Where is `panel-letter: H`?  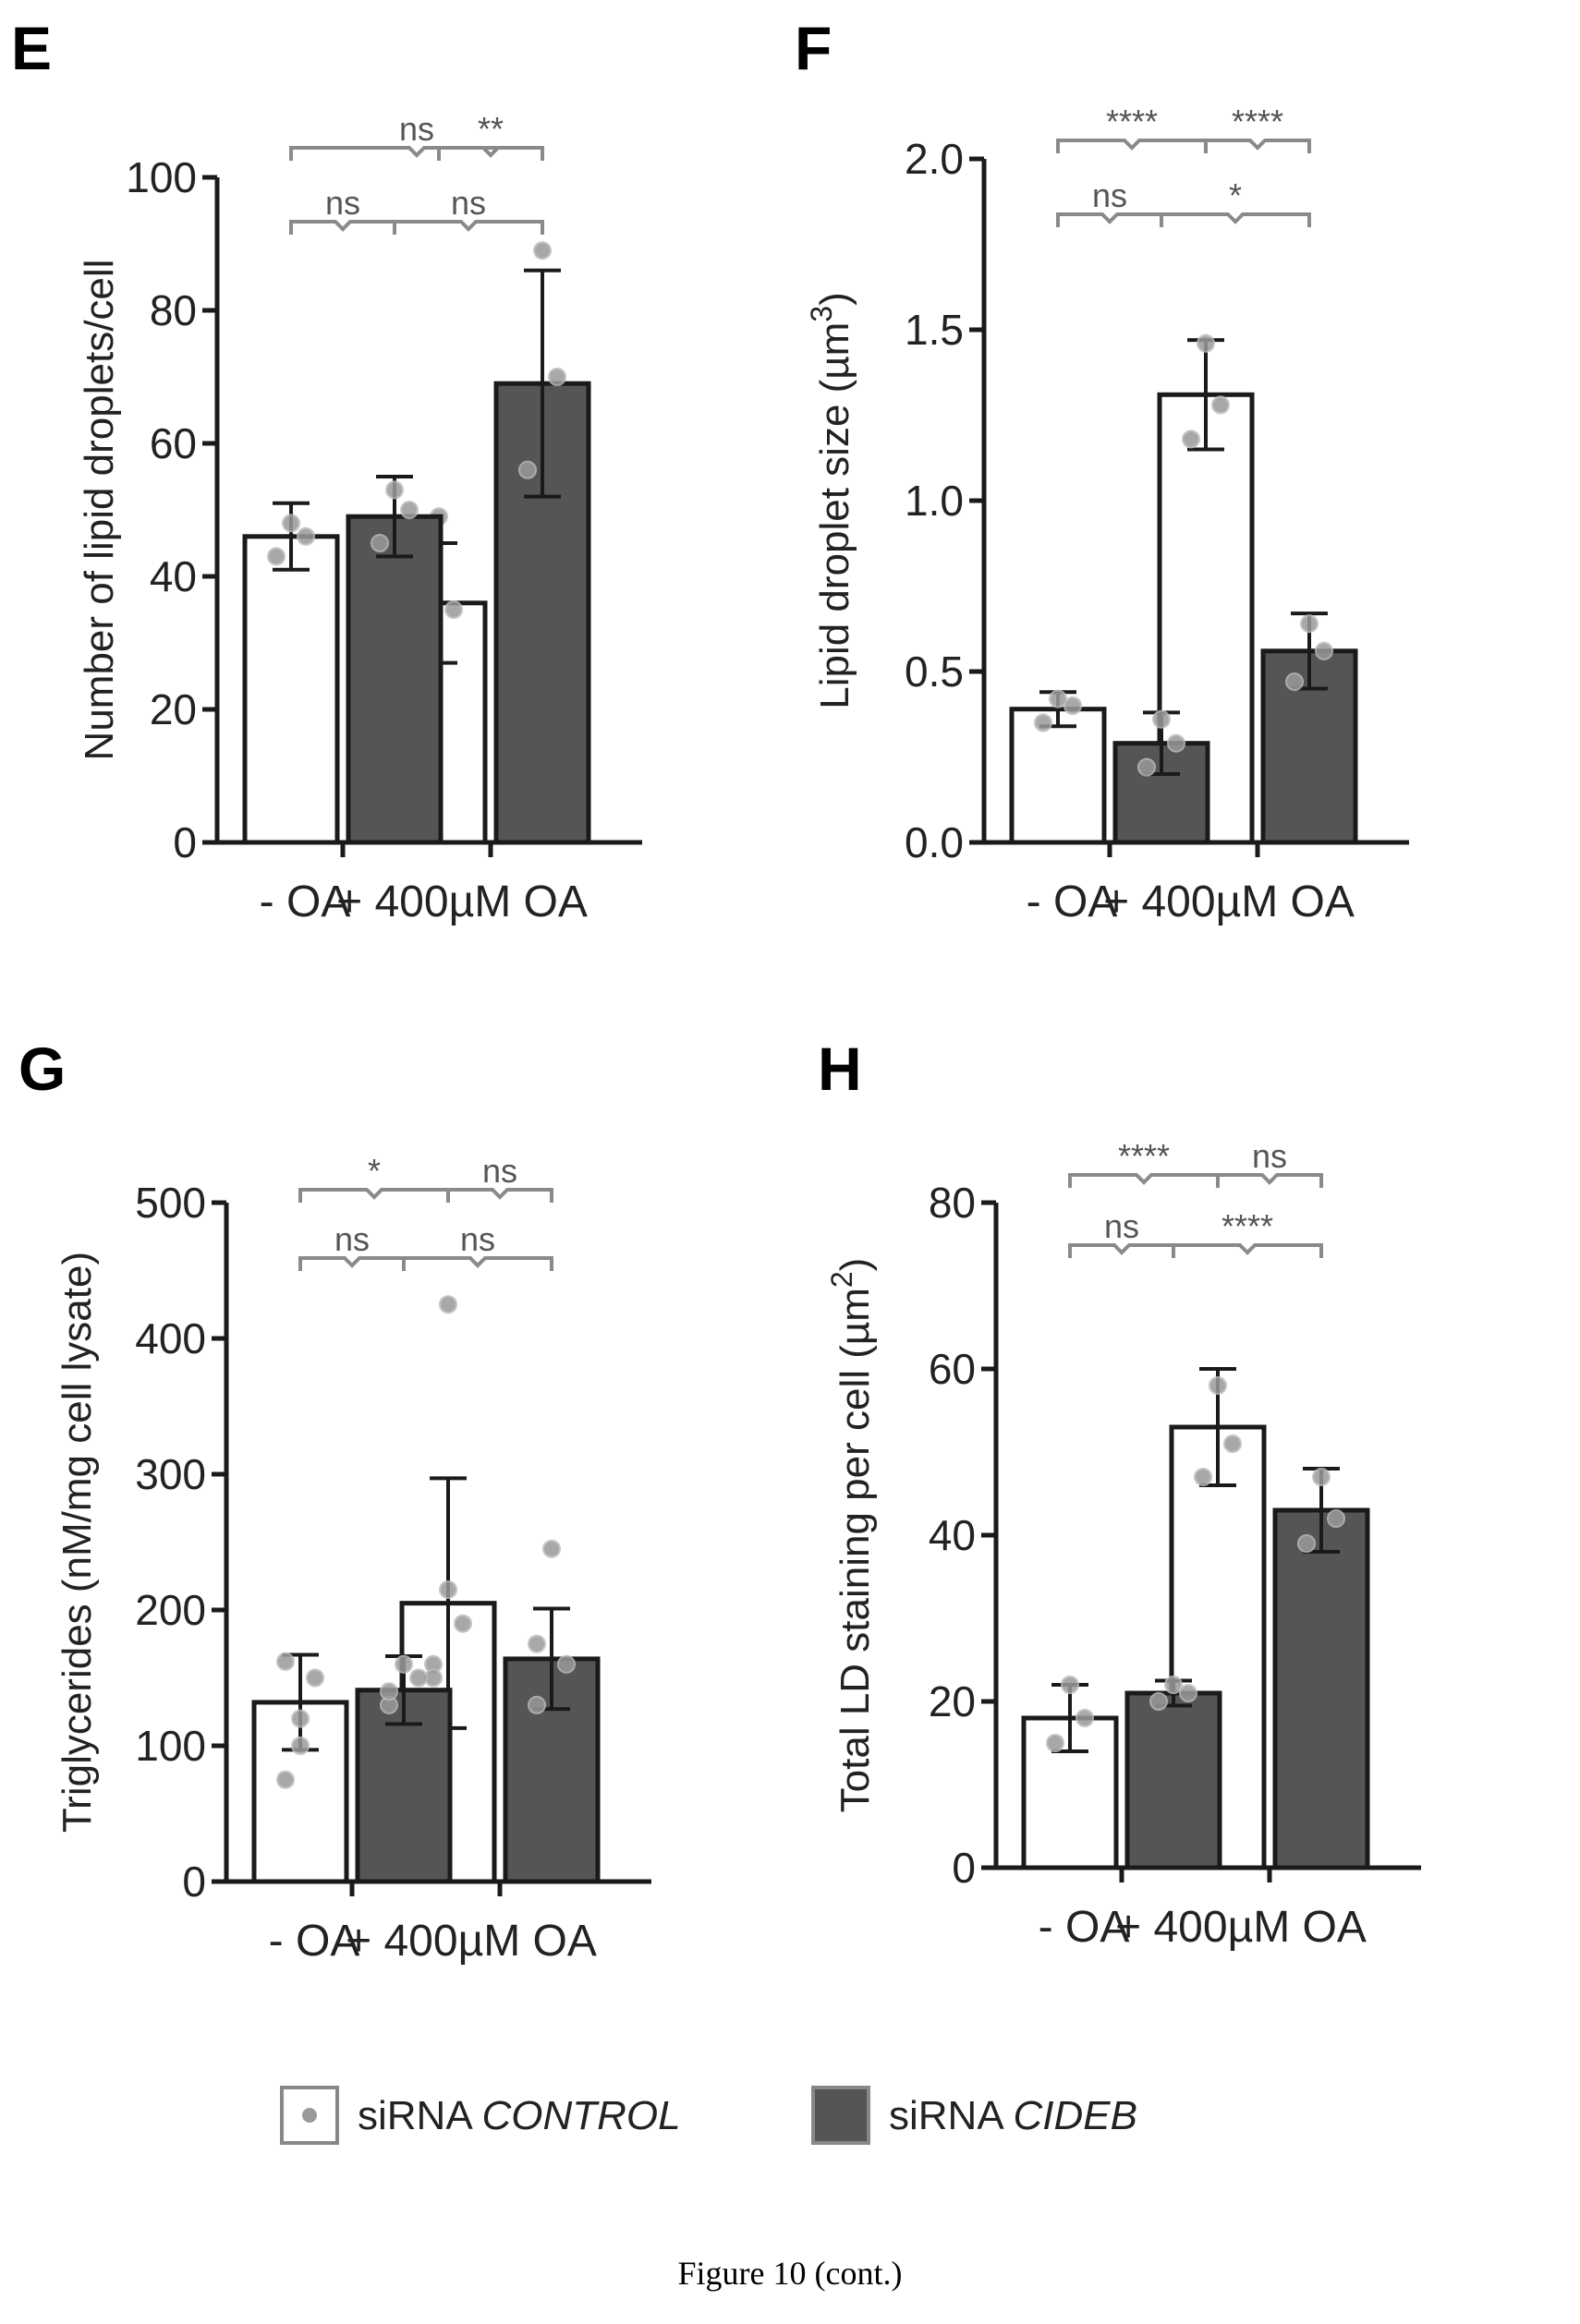 panel-letter: H is located at coordinates (840, 1069).